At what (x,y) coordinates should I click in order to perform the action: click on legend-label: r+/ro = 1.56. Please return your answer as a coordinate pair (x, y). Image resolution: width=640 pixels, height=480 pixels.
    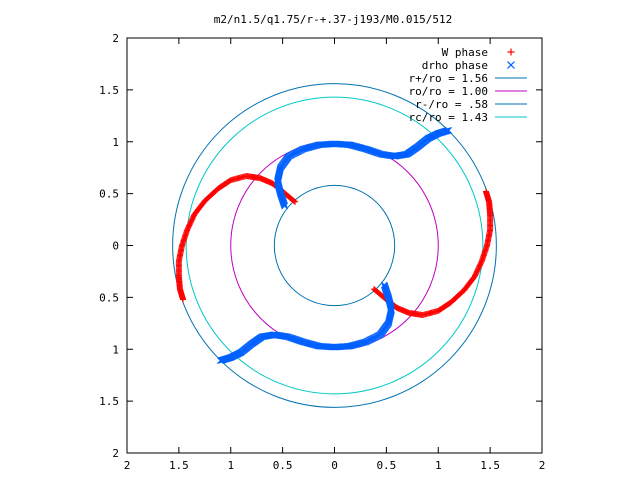
    Looking at the image, I should click on (448, 78).